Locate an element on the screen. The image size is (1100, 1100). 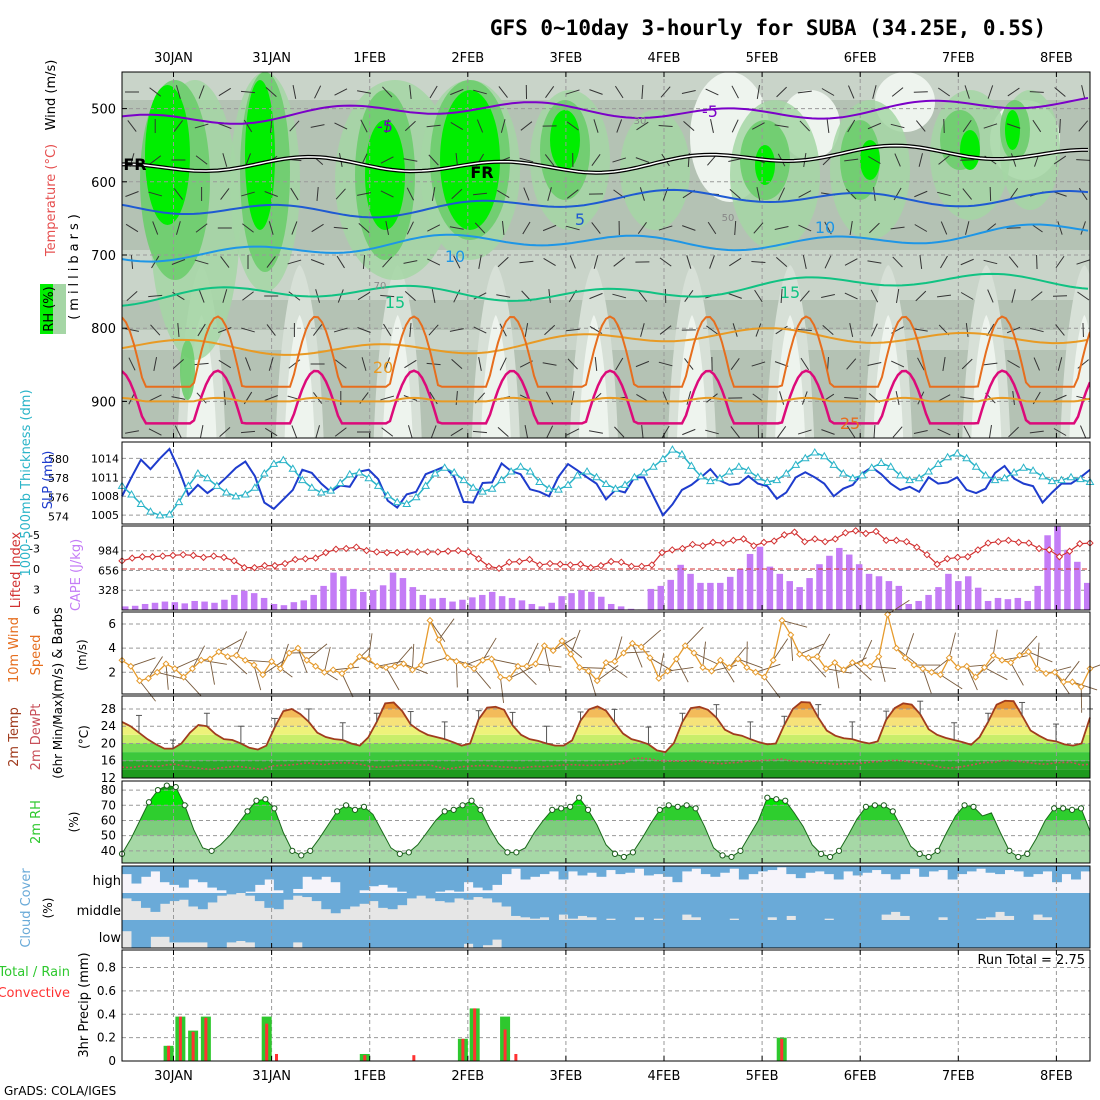
isotherm-20c-lower-line is located at coordinates (606, 399).